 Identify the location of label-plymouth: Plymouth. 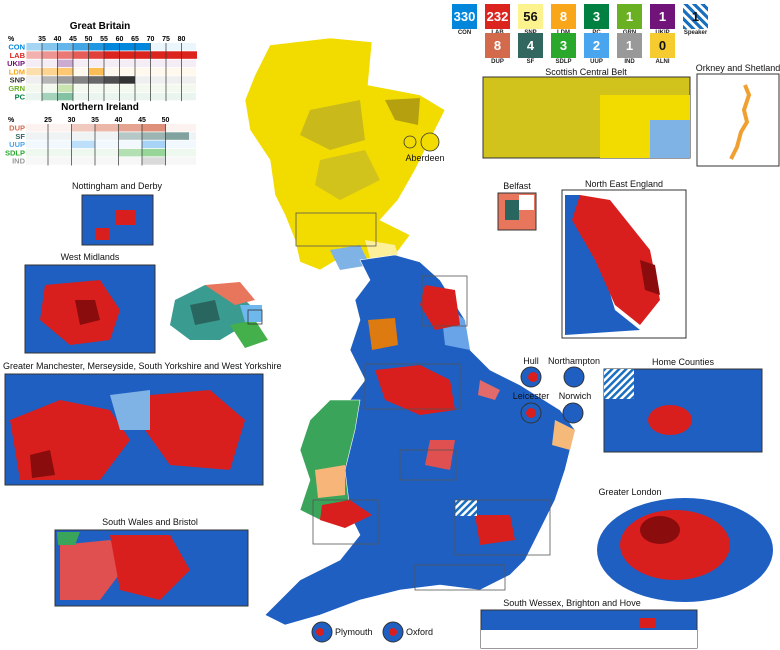
(354, 632).